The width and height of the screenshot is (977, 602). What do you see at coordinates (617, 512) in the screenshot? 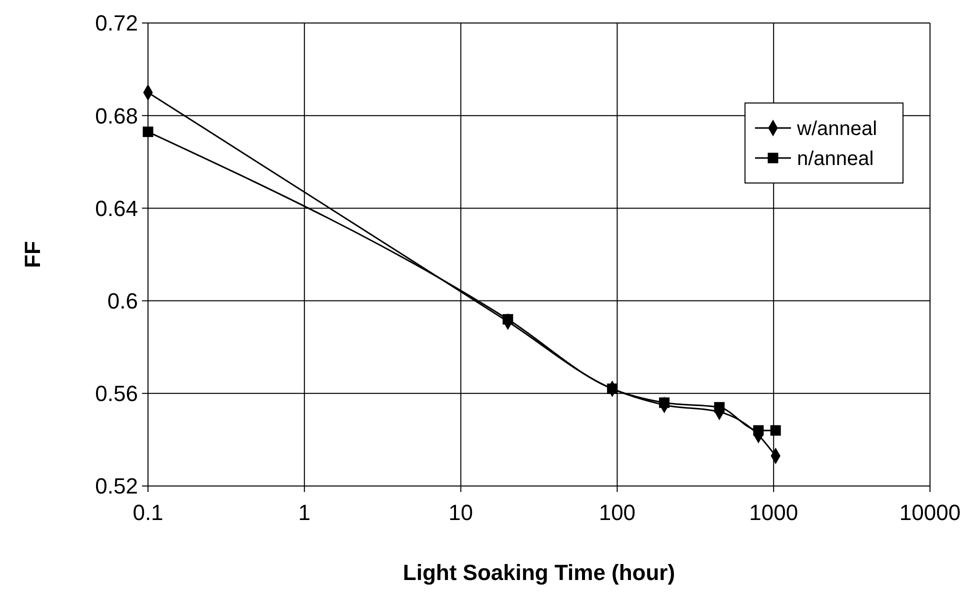
I see `x-tick-label: 100` at bounding box center [617, 512].